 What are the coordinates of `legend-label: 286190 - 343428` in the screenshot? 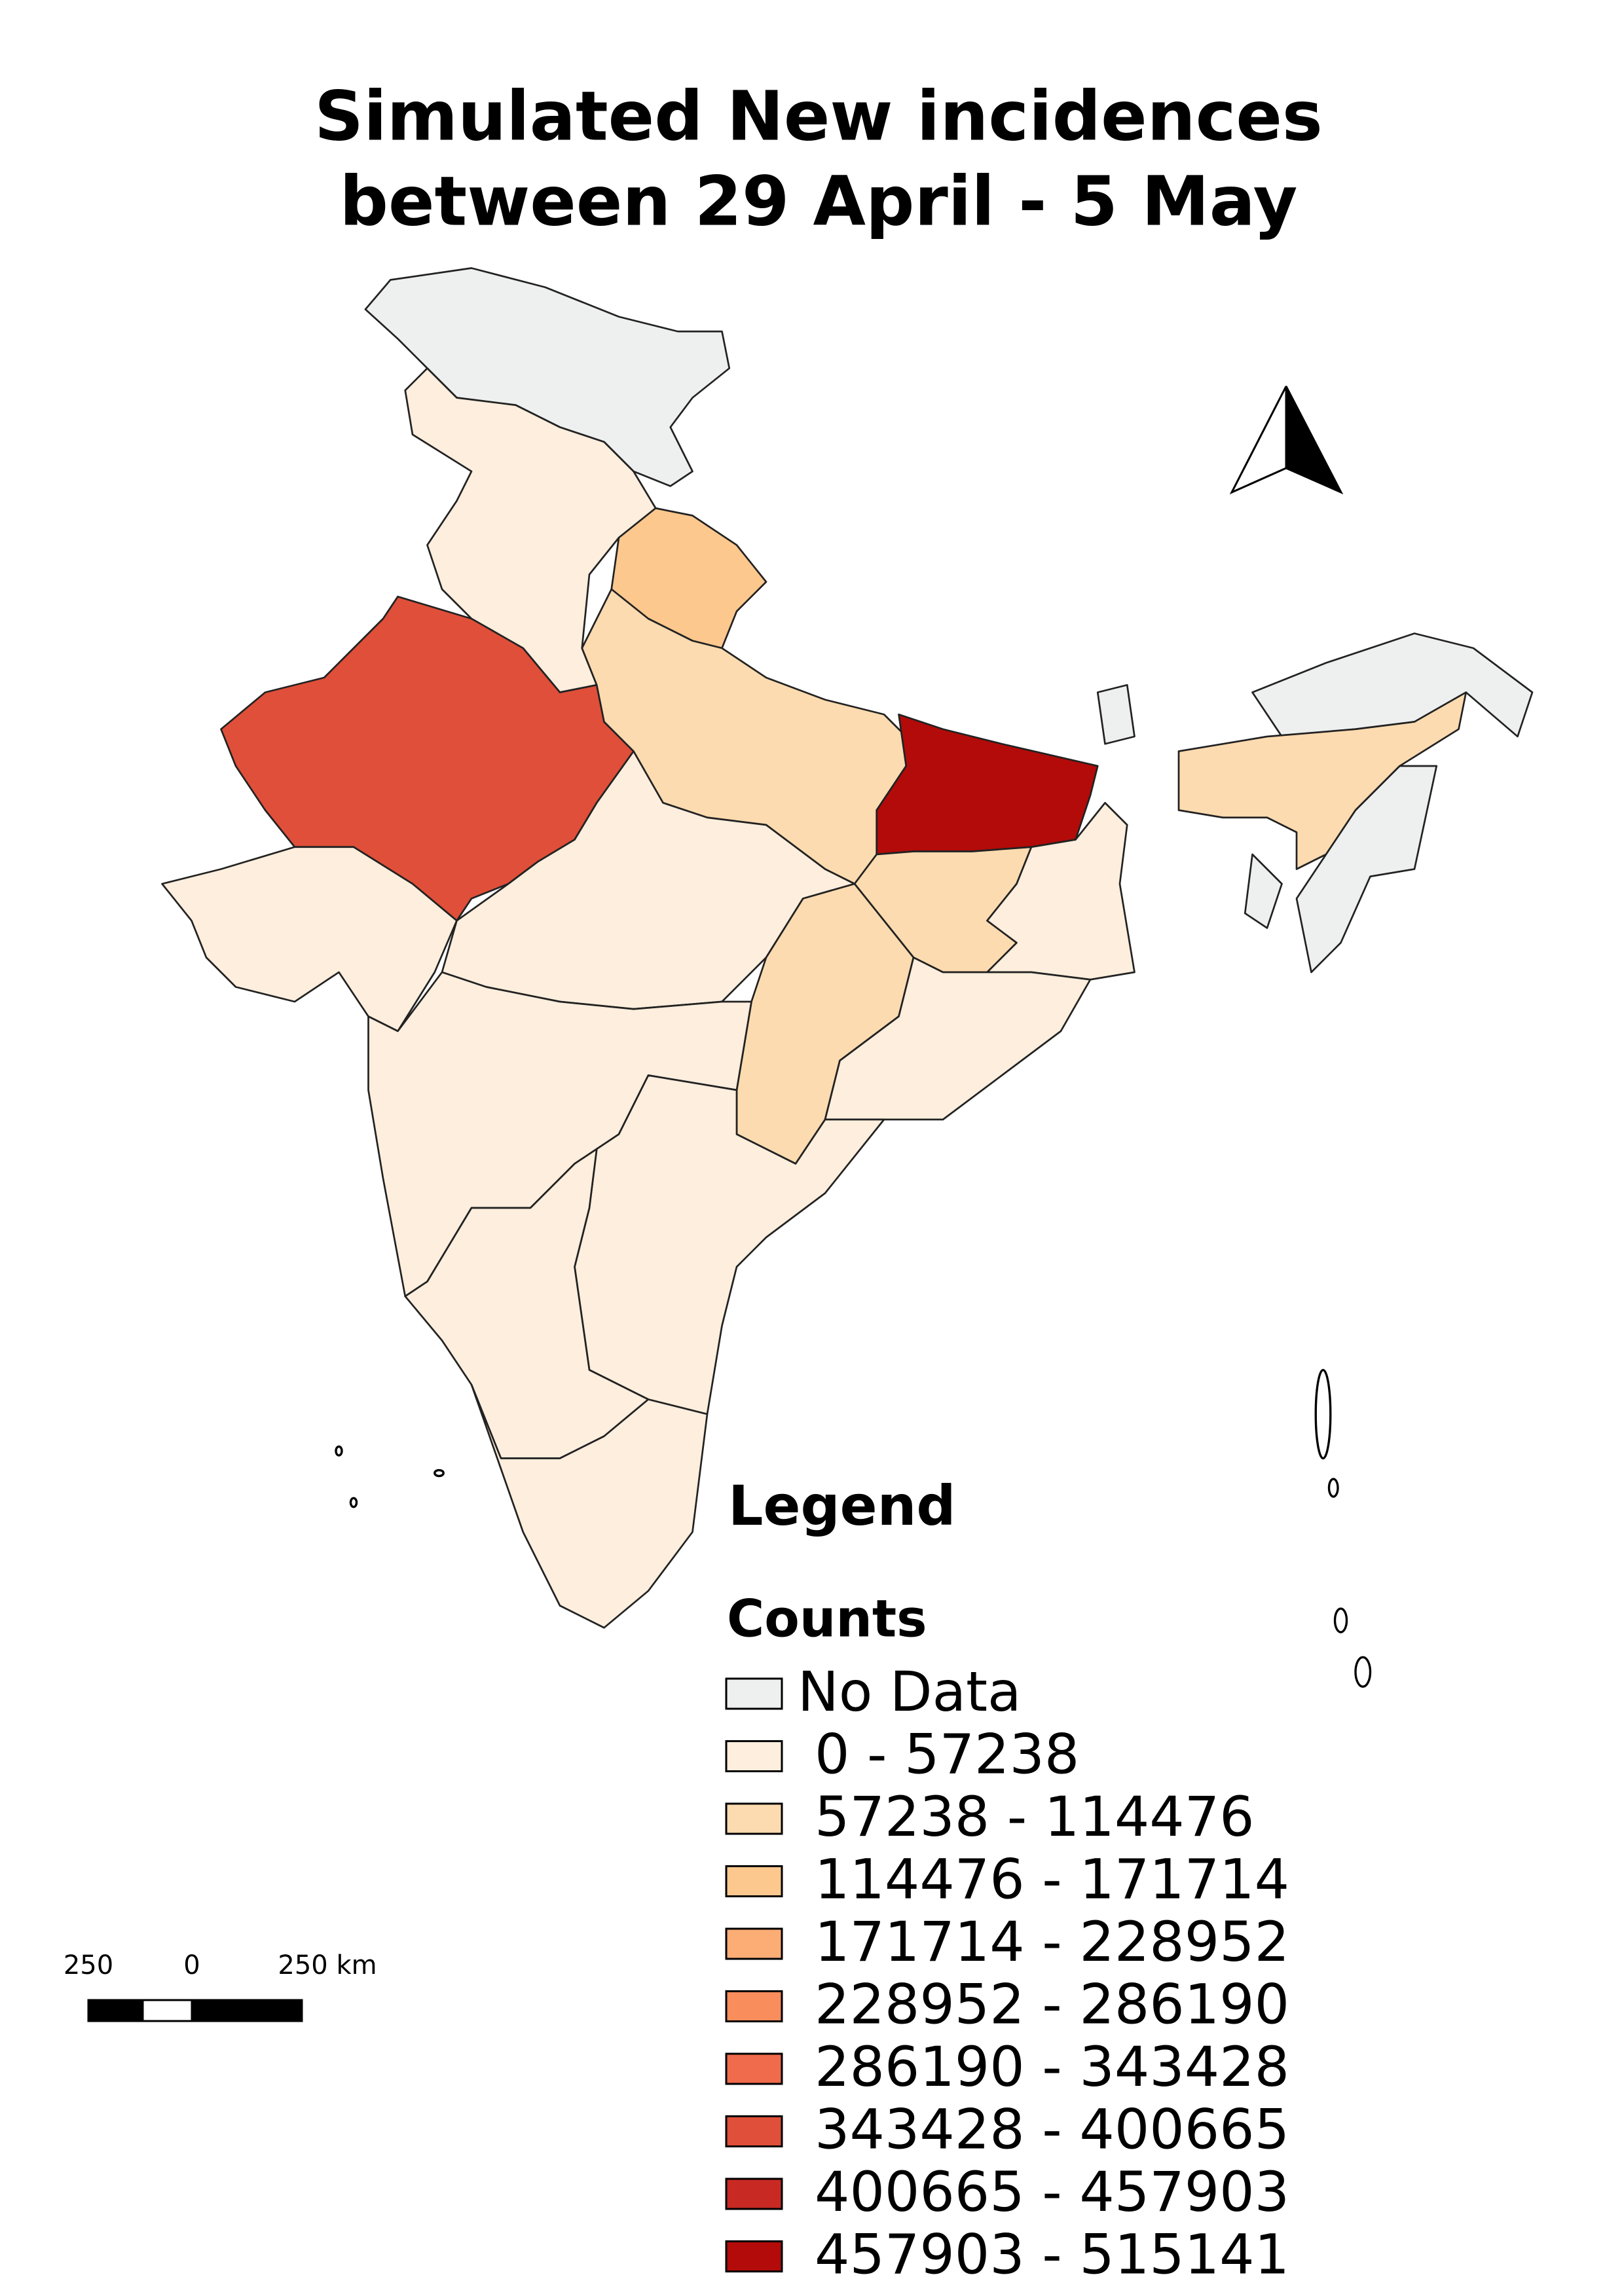 It's located at (1052, 2067).